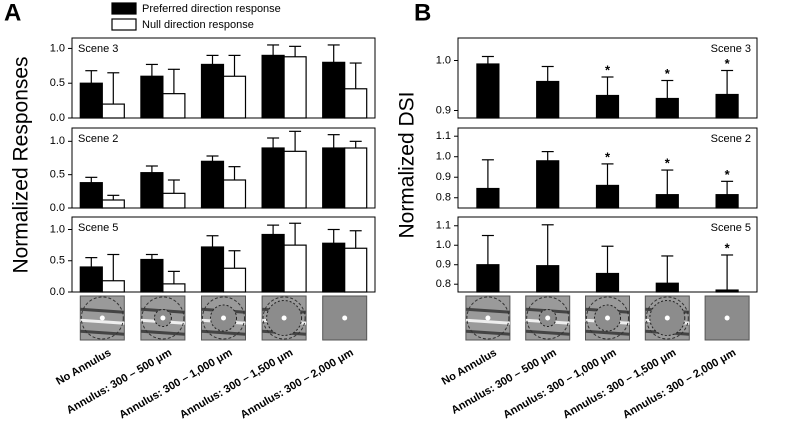 The image size is (787, 421). Describe the element at coordinates (443, 110) in the screenshot. I see `y-tick-label: 0.9` at that location.